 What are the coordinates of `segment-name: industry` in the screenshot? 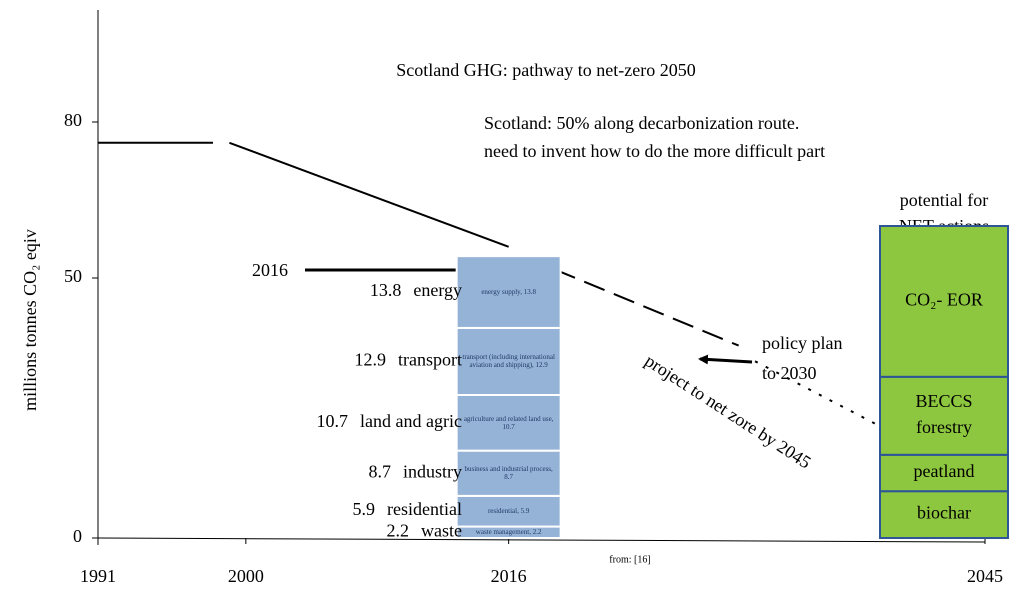 It's located at (432, 471).